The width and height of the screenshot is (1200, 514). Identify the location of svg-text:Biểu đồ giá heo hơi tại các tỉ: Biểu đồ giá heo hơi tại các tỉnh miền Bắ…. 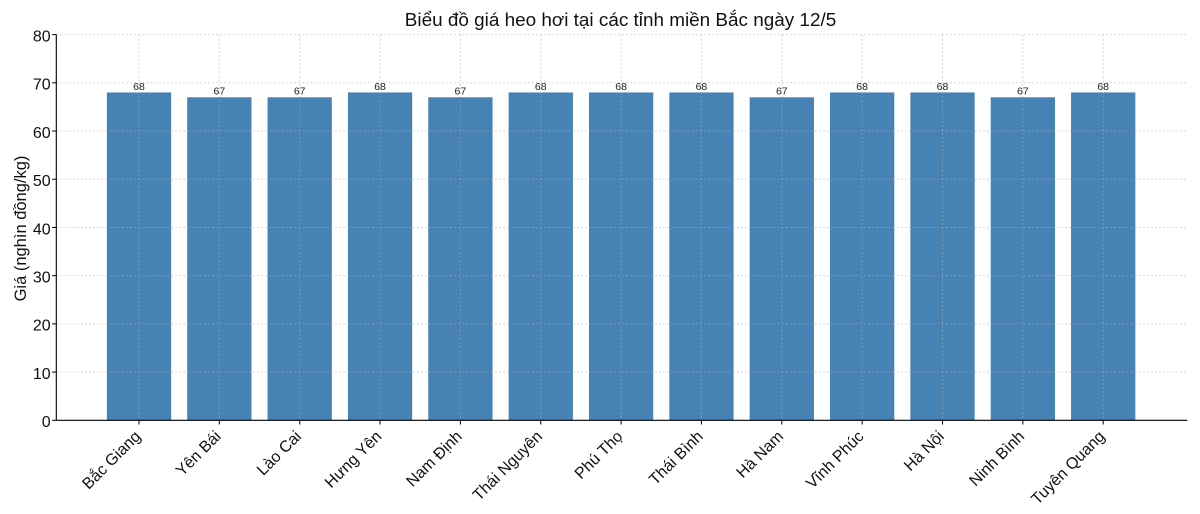
(620, 20).